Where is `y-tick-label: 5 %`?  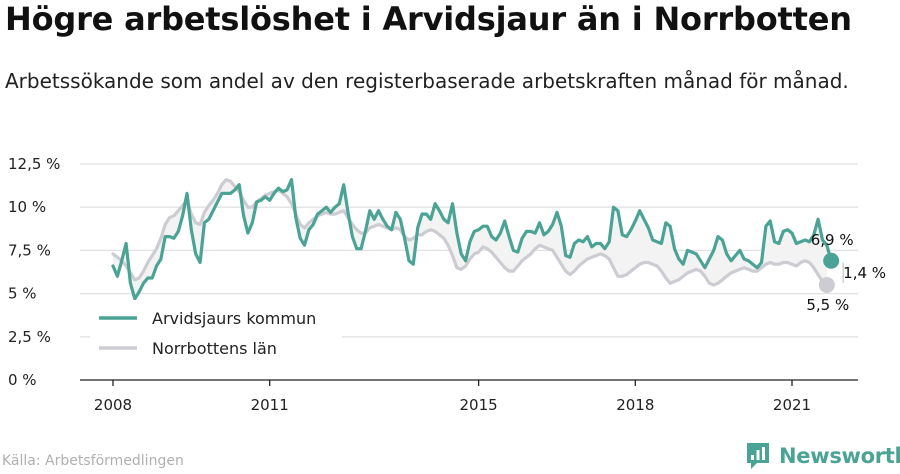 y-tick-label: 5 % is located at coordinates (22, 294).